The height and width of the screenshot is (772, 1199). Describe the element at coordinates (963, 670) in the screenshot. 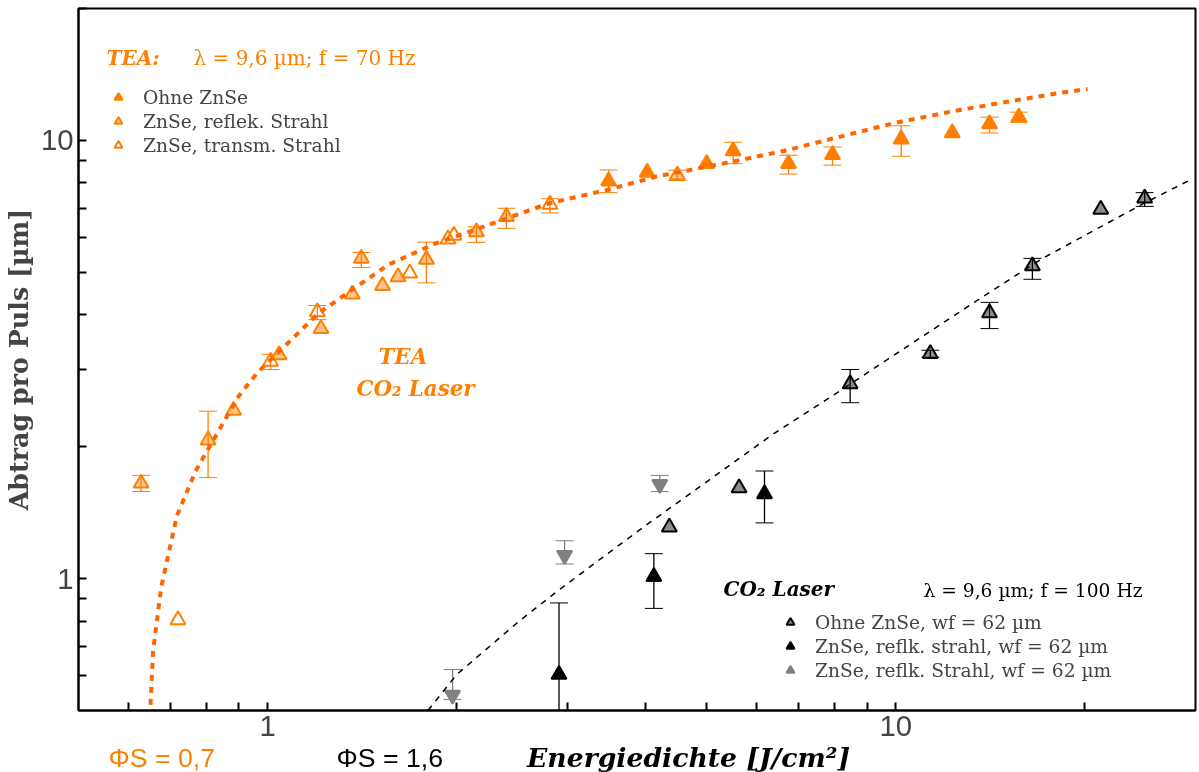

I see `legend-label: ZnSe, reflk. Strahl, wf = 62 µm` at that location.